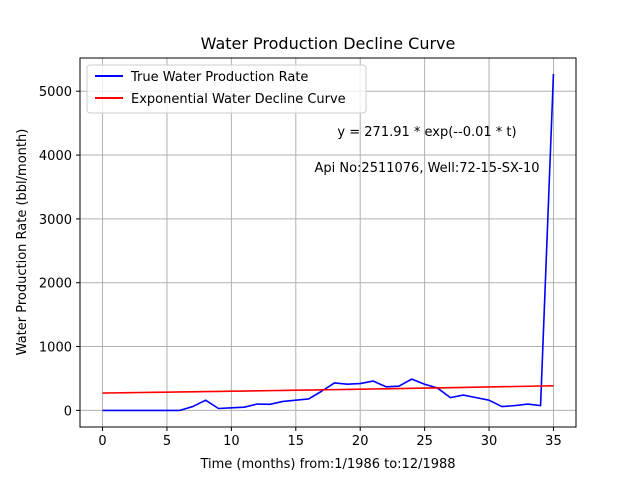 The image size is (640, 480). Describe the element at coordinates (424, 441) in the screenshot. I see `x-tick-label: 25` at that location.